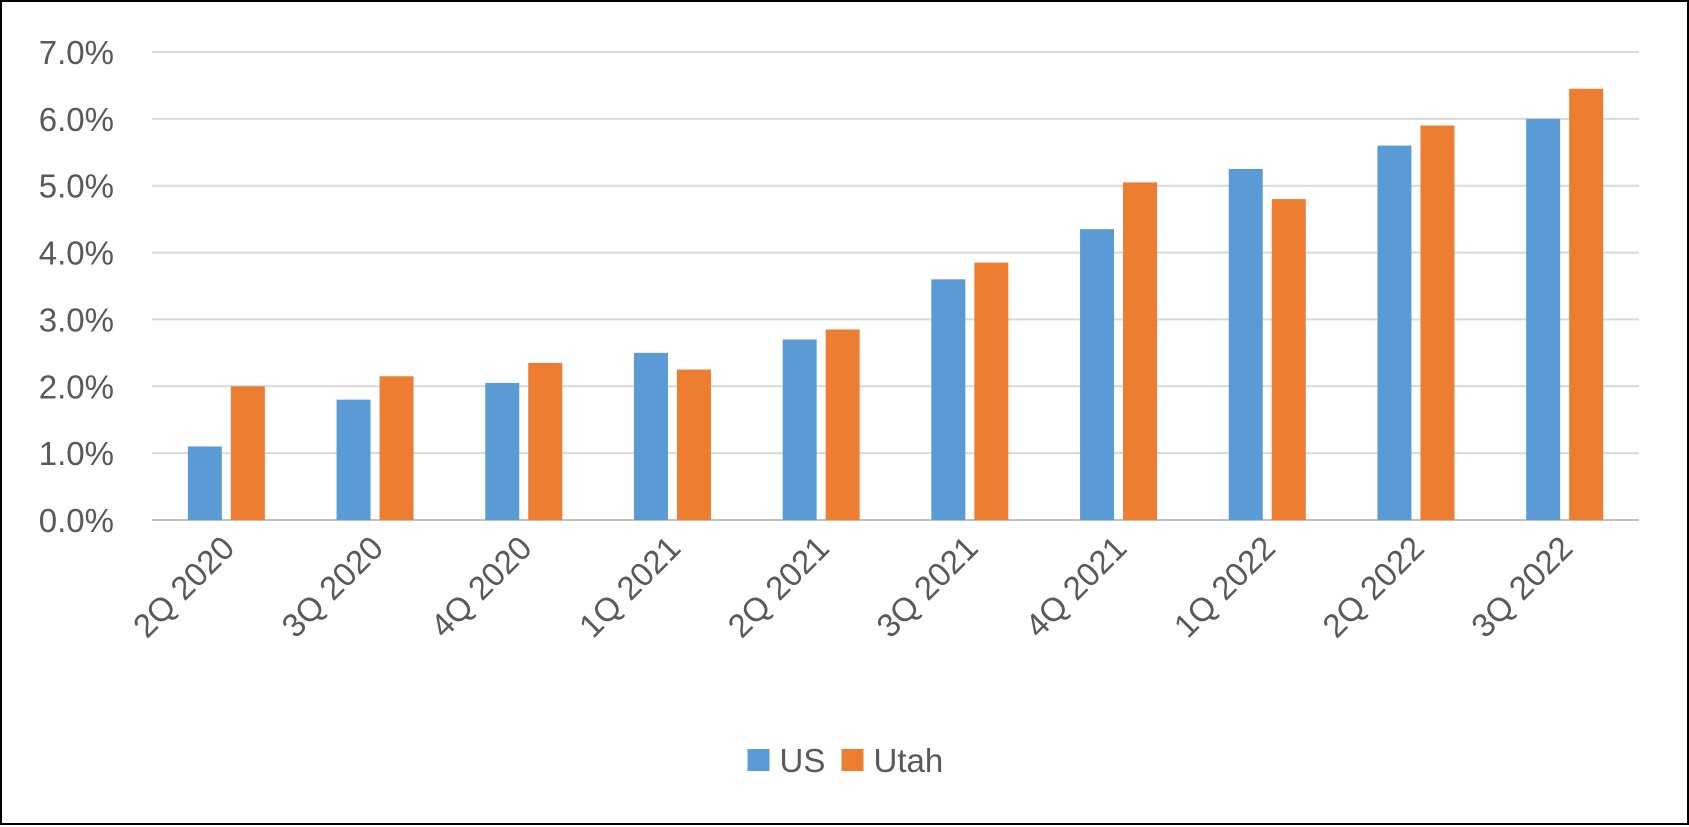 The width and height of the screenshot is (1689, 827). What do you see at coordinates (76, 186) in the screenshot?
I see `y-tick-label: 5.0%` at bounding box center [76, 186].